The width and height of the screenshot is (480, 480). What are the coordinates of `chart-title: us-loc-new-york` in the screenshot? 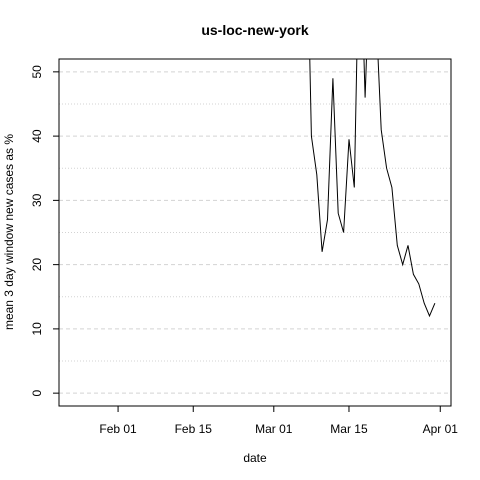 It's located at (255, 30).